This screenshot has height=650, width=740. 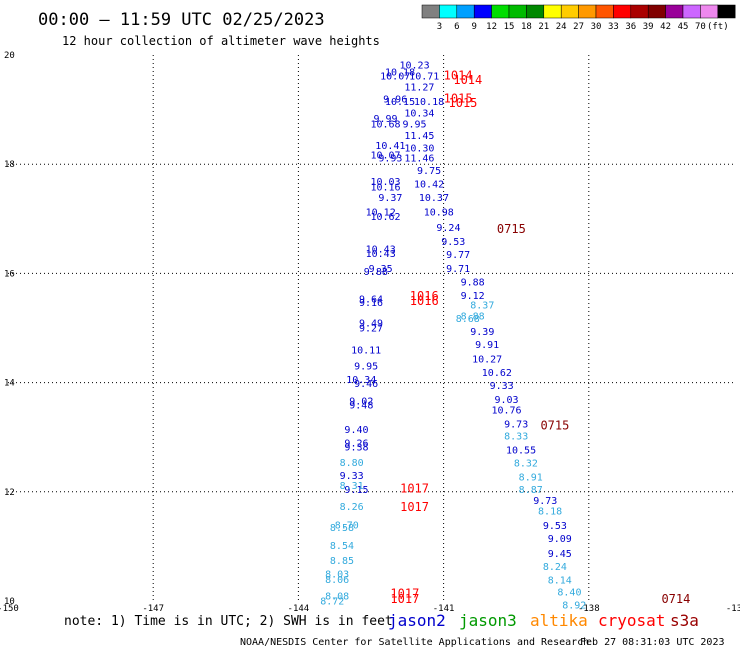 What do you see at coordinates (511, 229) in the screenshot?
I see `time-stamp-label: 0715` at bounding box center [511, 229].